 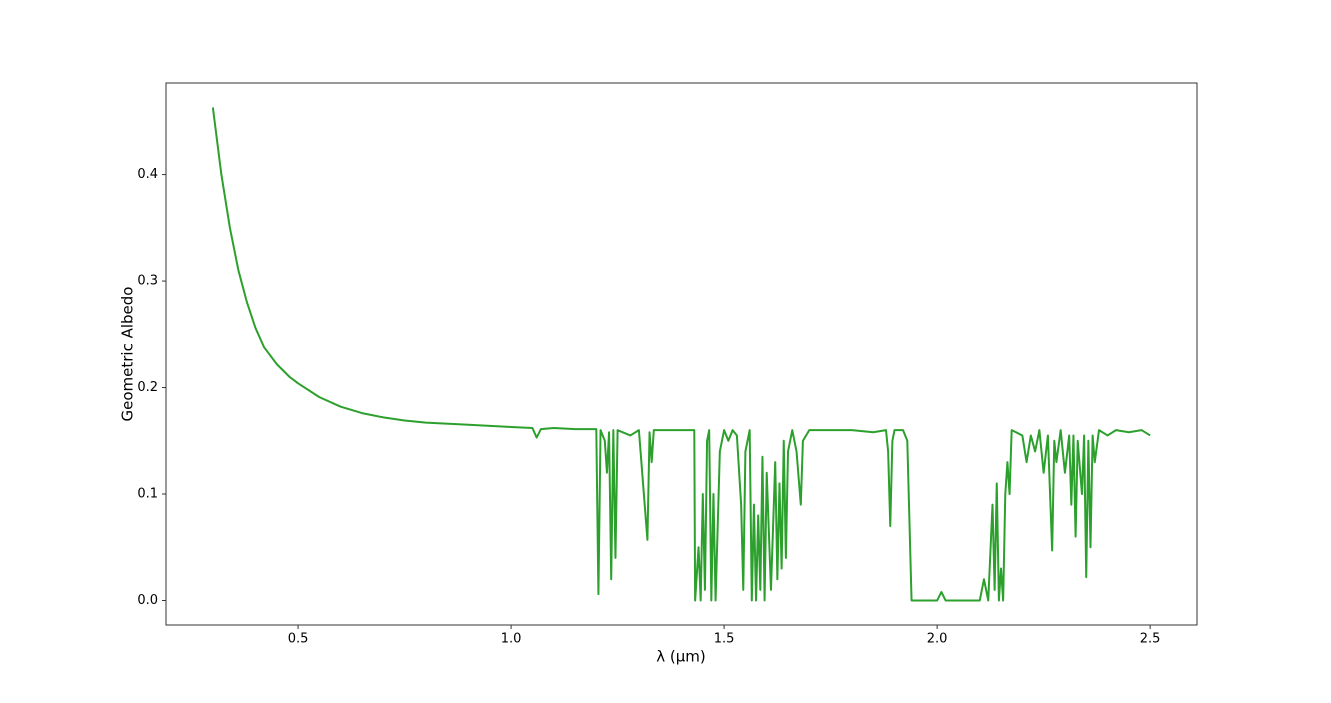 I want to click on y-tick-label: 0.4, so click(x=147, y=174).